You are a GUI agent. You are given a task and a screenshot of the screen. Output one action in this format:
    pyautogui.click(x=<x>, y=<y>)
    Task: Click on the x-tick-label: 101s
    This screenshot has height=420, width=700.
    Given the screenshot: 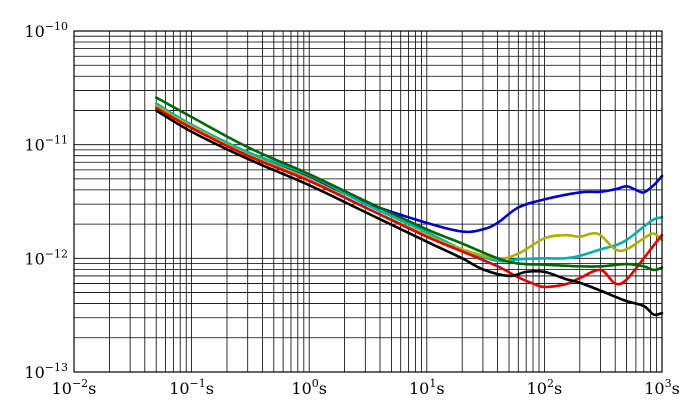 What is the action you would take?
    pyautogui.click(x=427, y=387)
    